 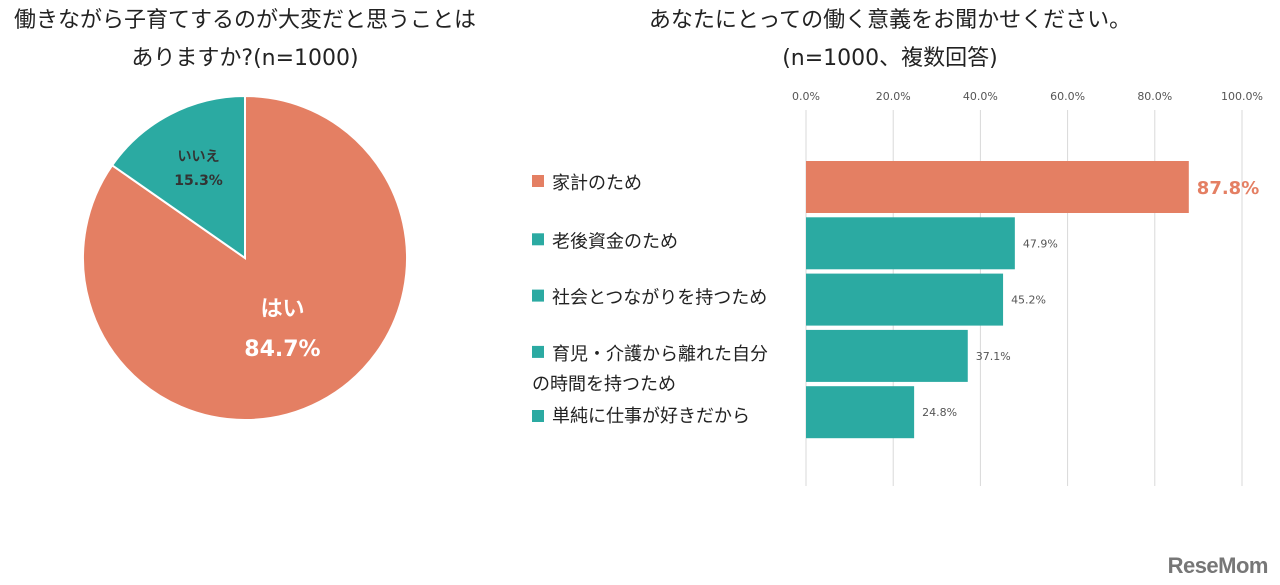 What do you see at coordinates (199, 157) in the screenshot?
I see `pie-label: いいえ` at bounding box center [199, 157].